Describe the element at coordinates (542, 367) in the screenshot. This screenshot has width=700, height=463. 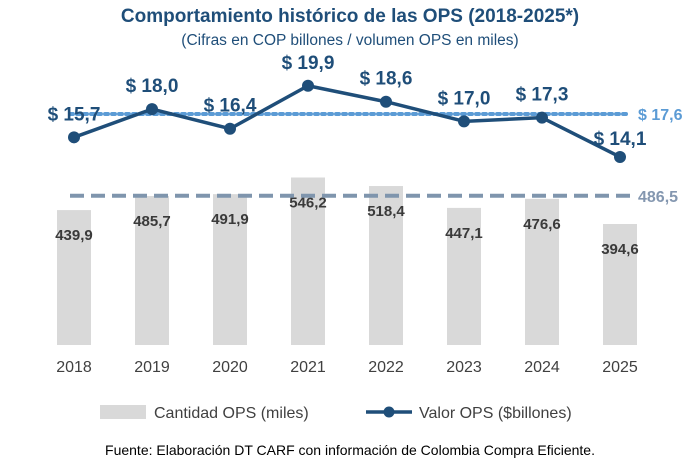
I see `x-tick-2024: 2024` at that location.